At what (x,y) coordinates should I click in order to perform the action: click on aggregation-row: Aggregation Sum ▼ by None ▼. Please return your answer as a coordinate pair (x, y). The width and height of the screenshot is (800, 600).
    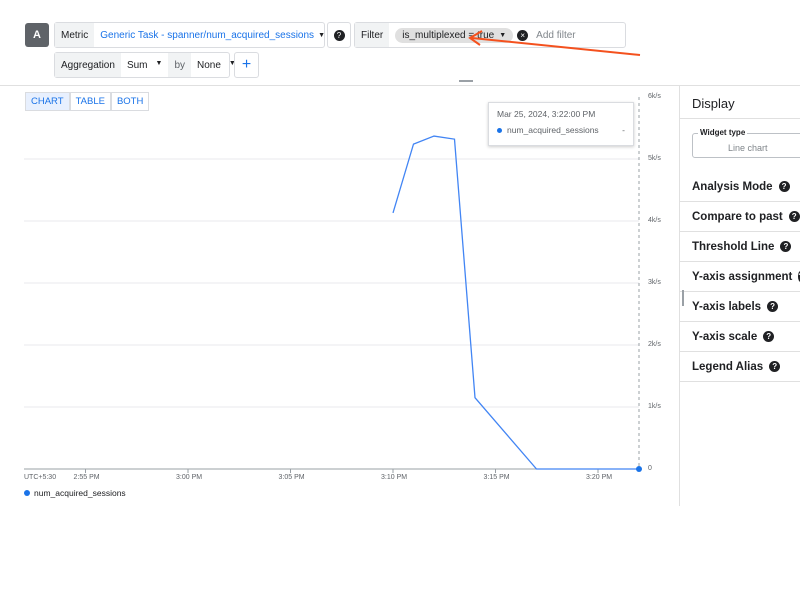
    Looking at the image, I should click on (145, 65).